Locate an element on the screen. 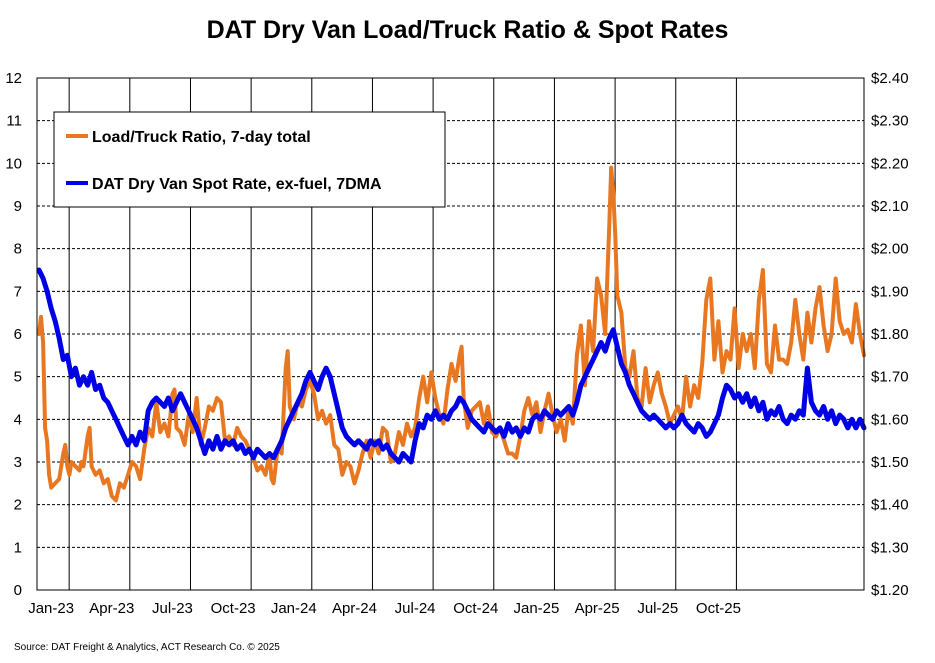 The width and height of the screenshot is (935, 663). y-right-tick-label: $1.80 is located at coordinates (890, 334).